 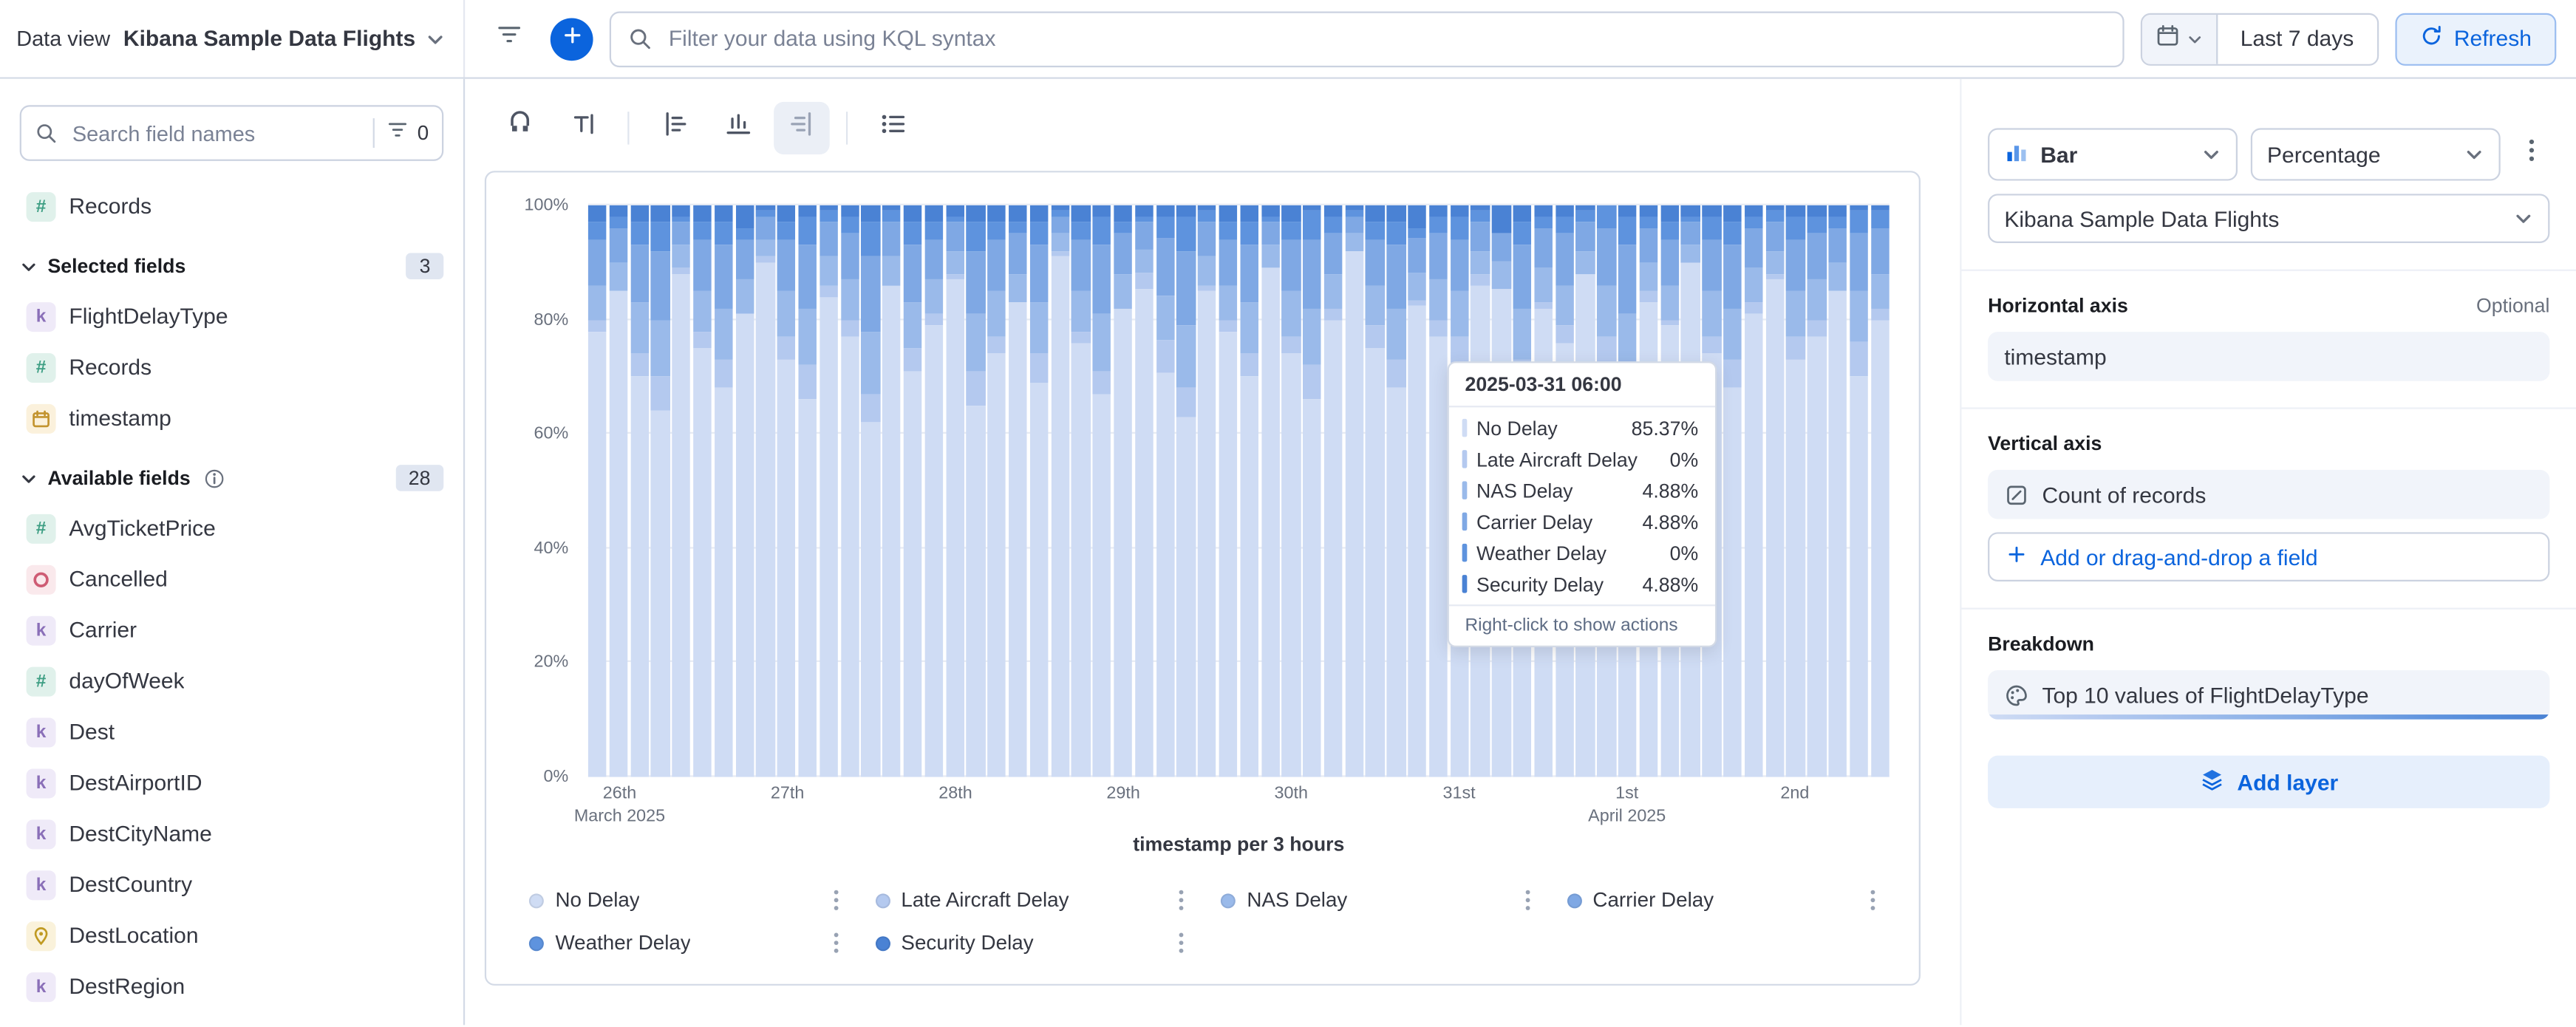 I want to click on right-axis-button, so click(x=802, y=127).